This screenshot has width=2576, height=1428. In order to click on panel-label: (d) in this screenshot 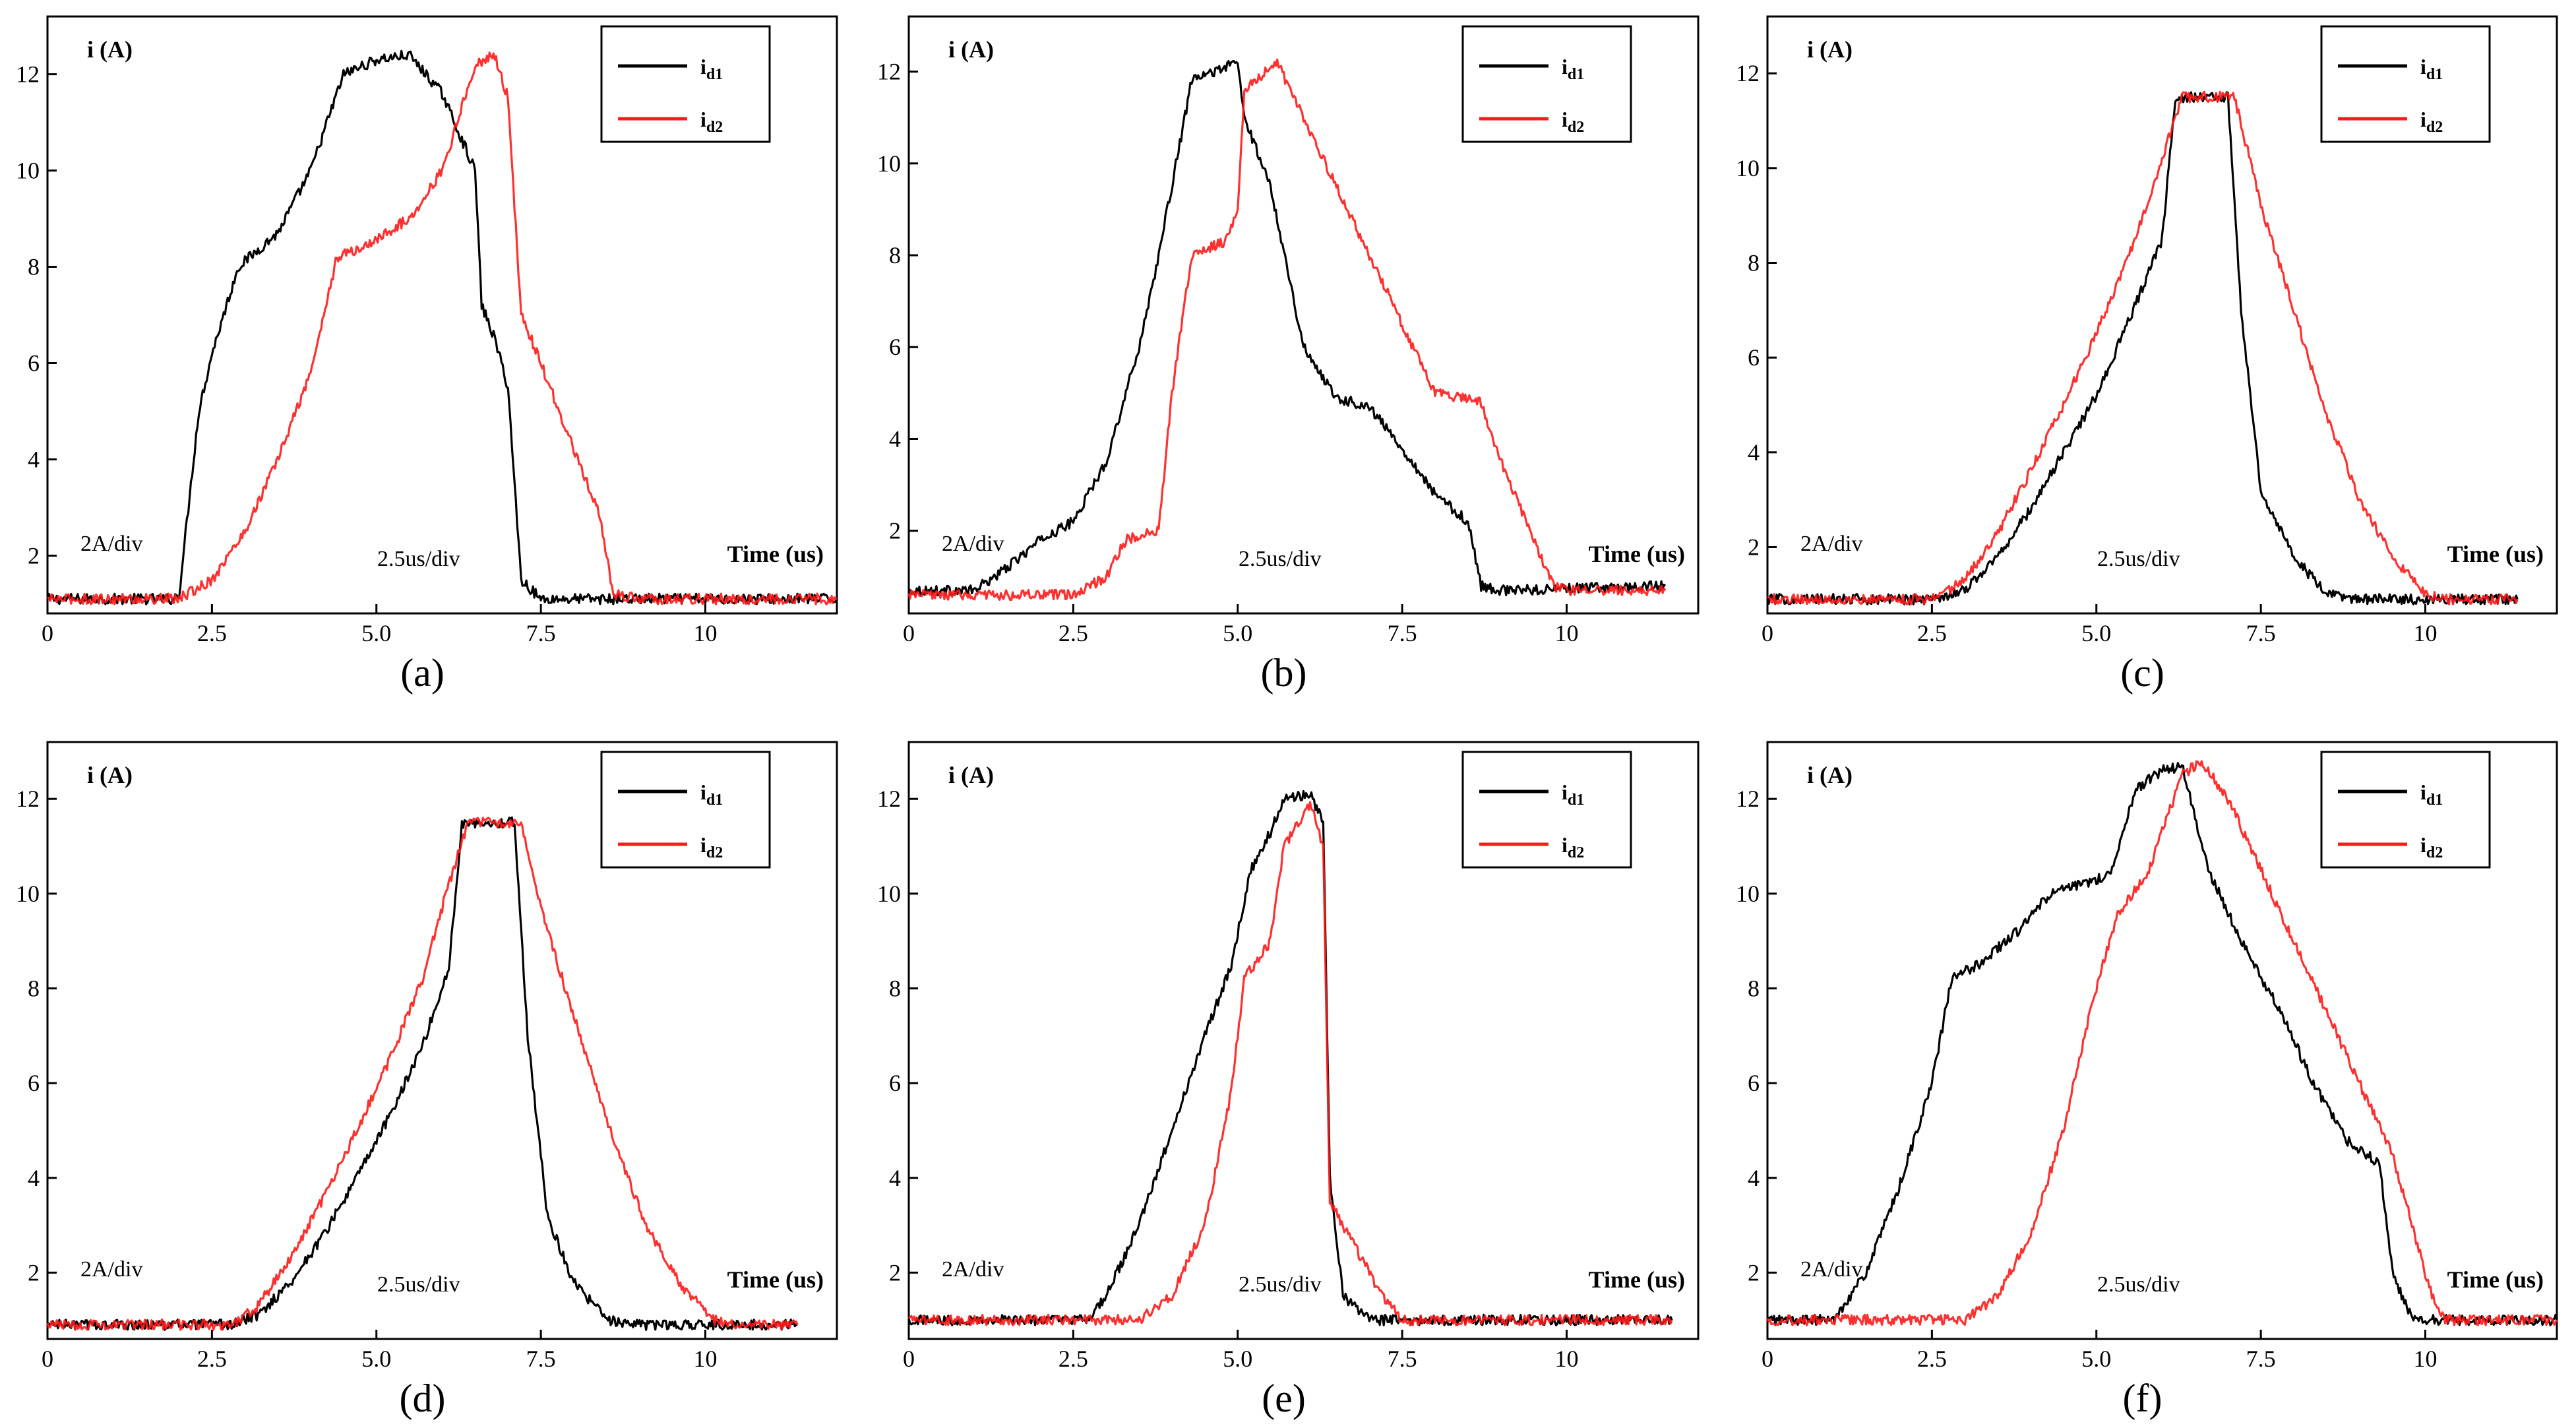, I will do `click(423, 1398)`.